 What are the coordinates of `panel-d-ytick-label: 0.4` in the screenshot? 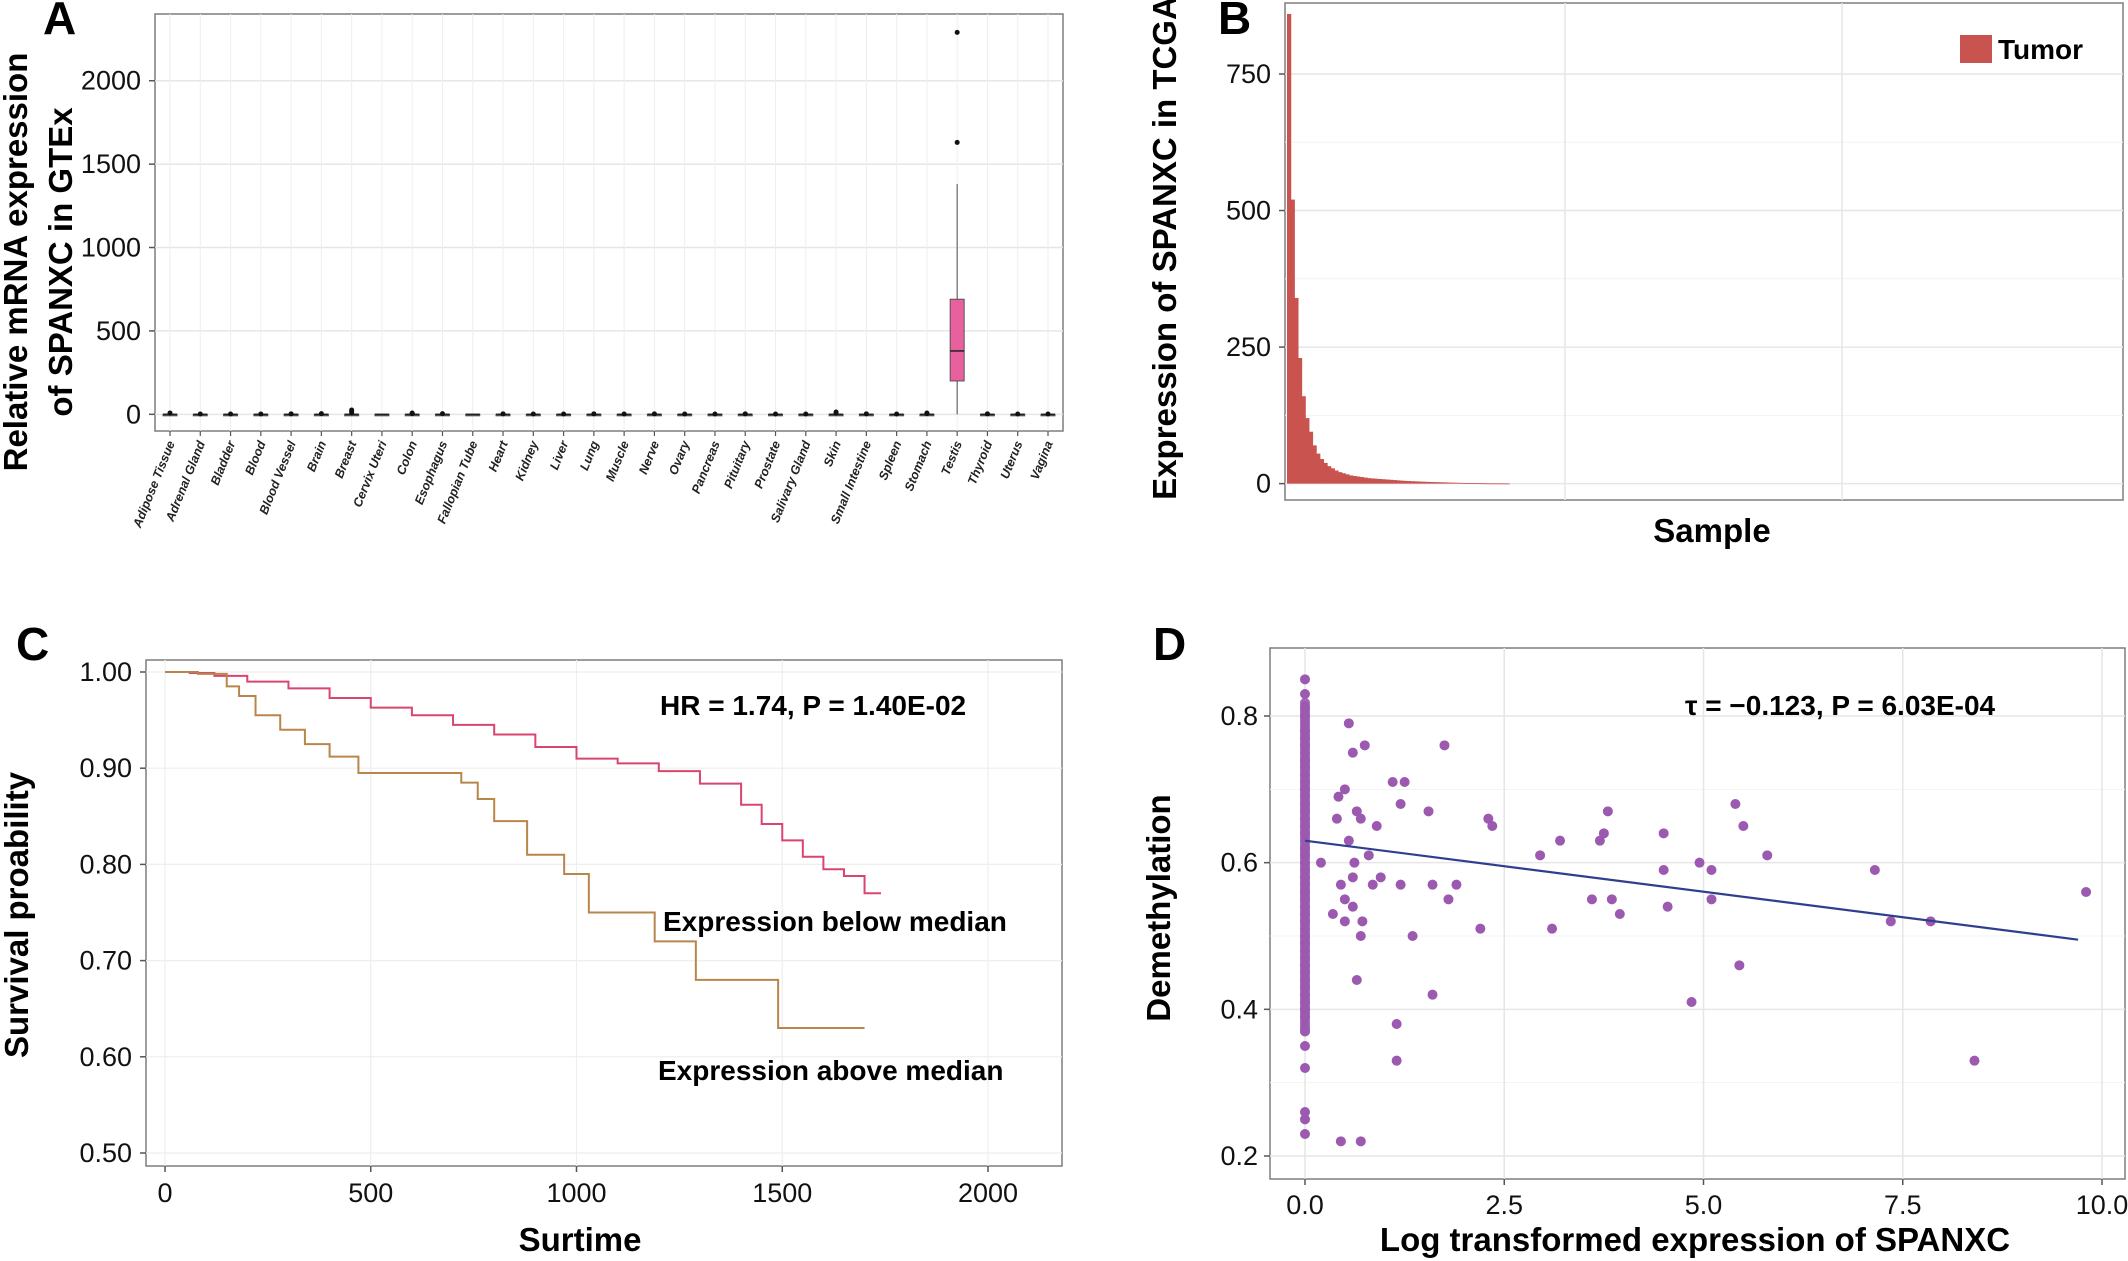 It's located at (1239, 1009).